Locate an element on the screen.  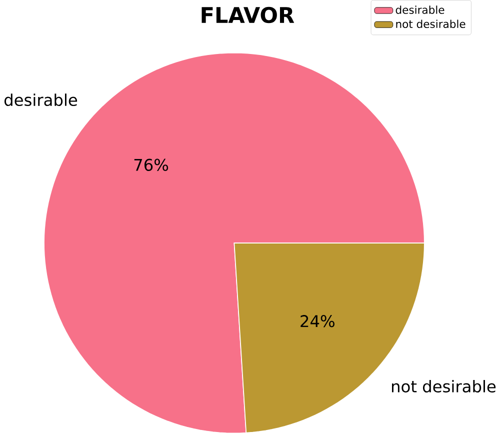
data-label: 76% is located at coordinates (151, 165).